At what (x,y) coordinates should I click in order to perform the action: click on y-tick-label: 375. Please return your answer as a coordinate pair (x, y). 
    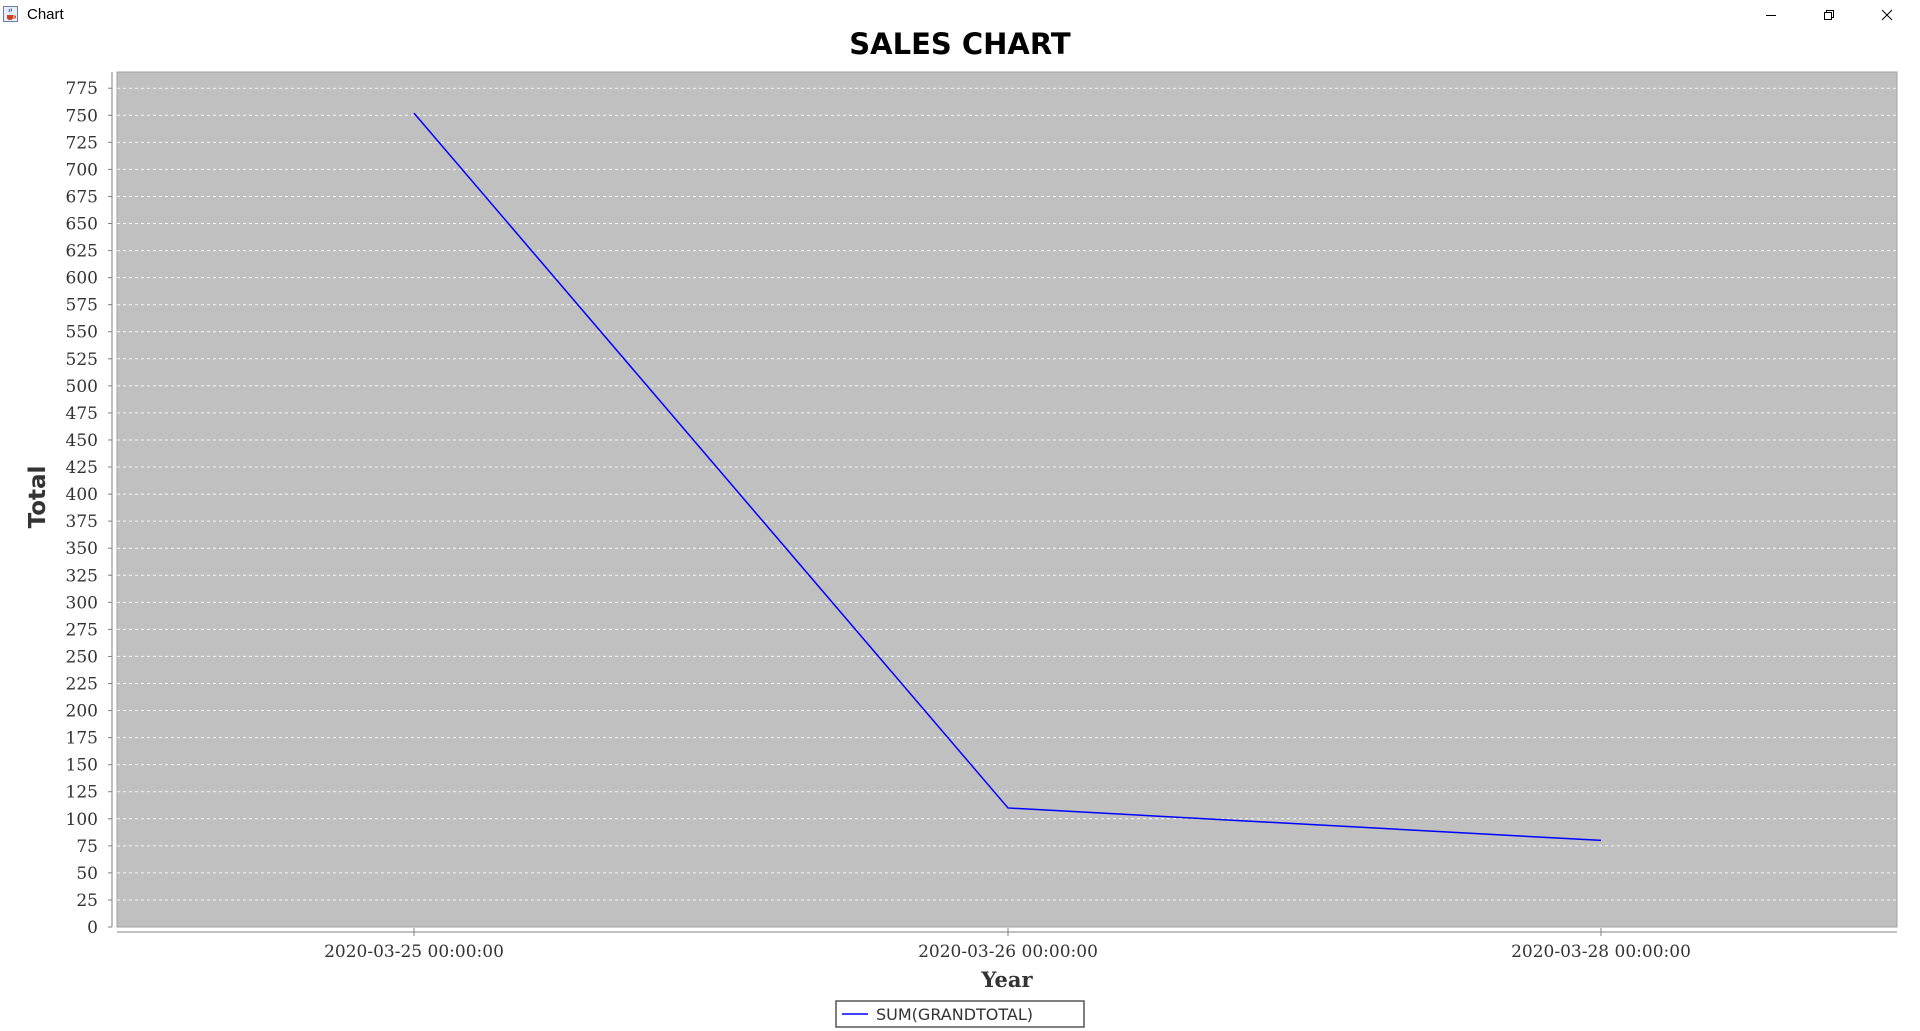
    Looking at the image, I should click on (82, 522).